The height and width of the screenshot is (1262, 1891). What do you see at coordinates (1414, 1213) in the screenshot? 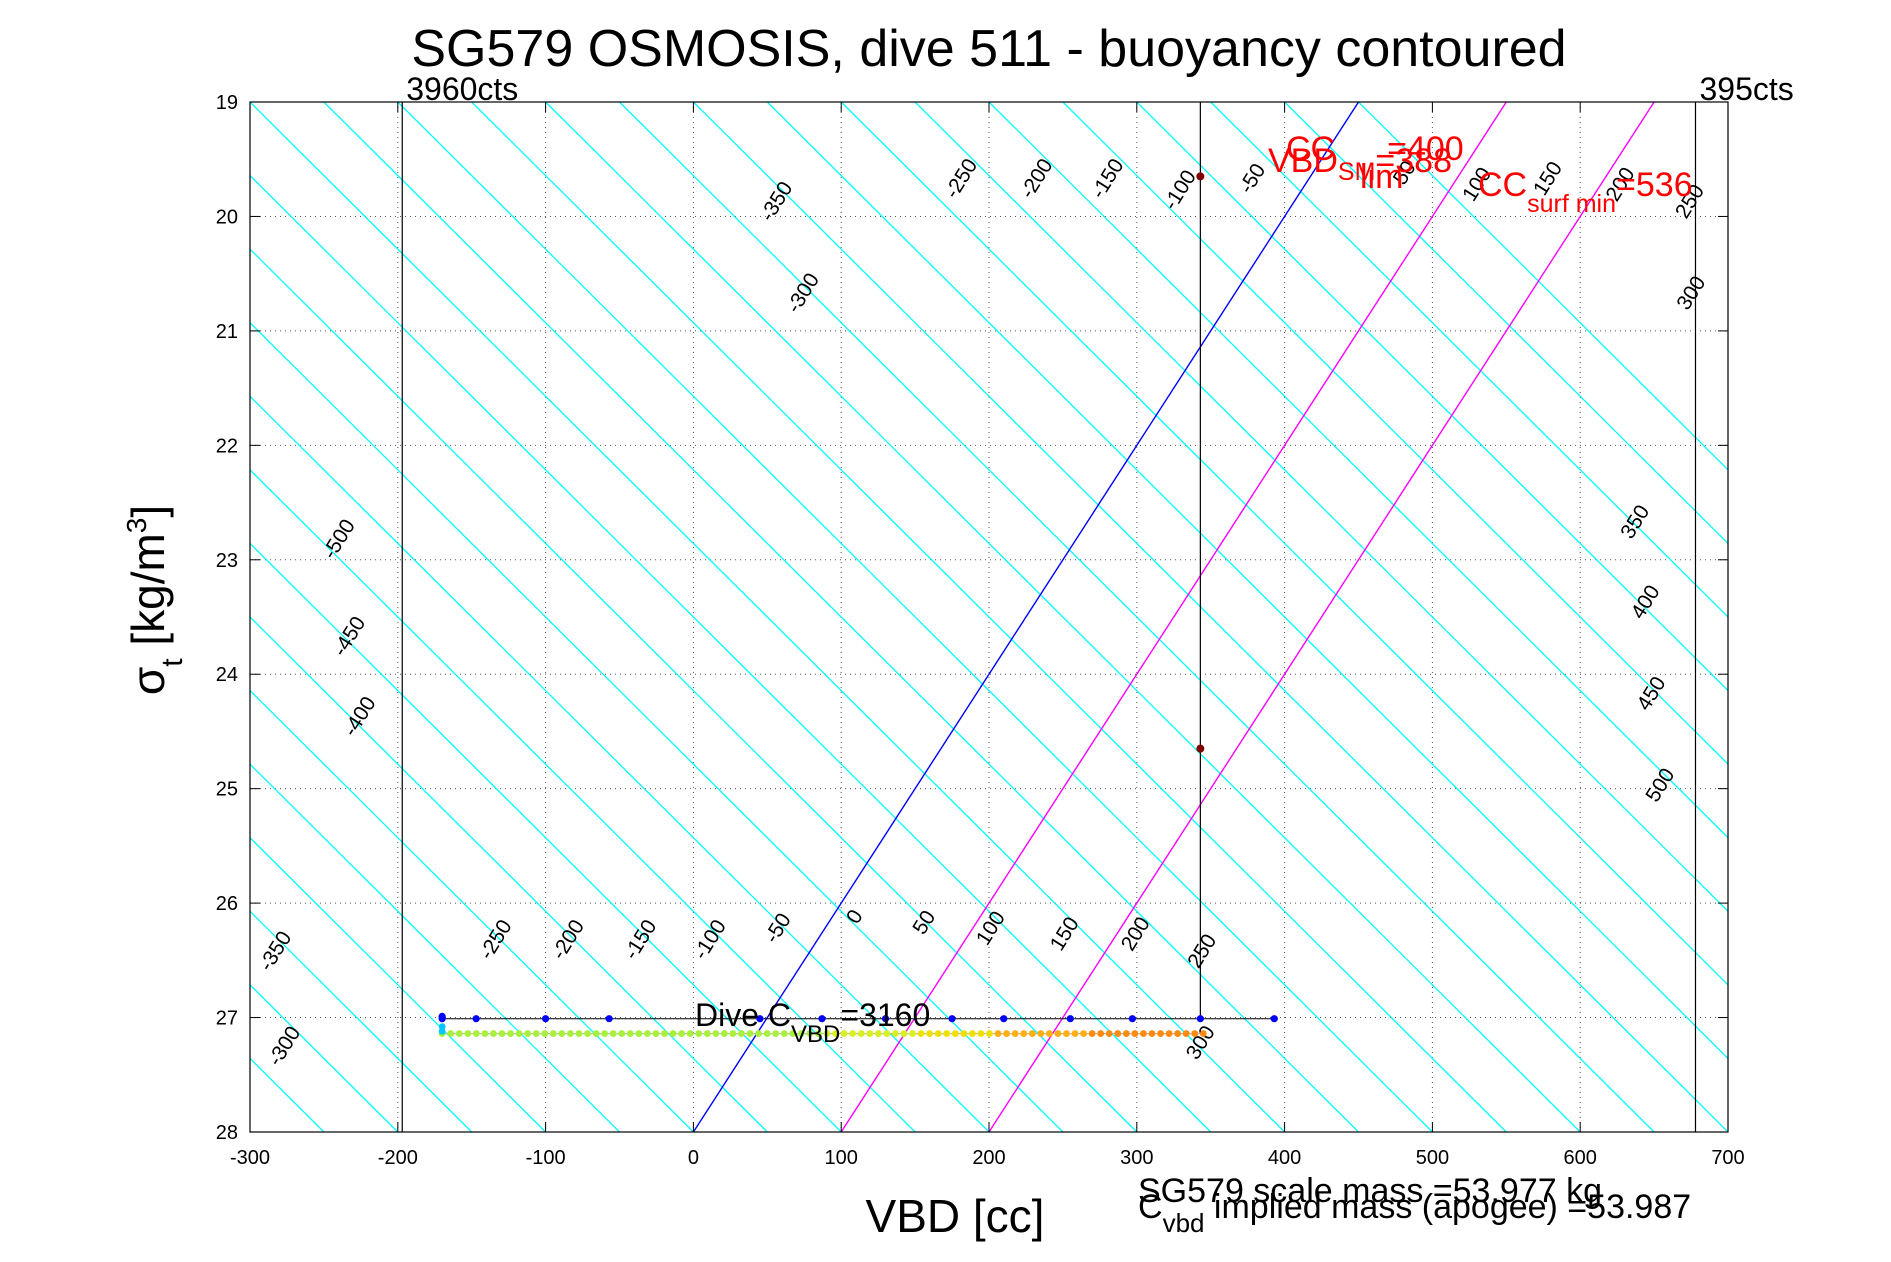
I see `implied-mass-text: Cvbd implied mass (apogee) =53.987` at bounding box center [1414, 1213].